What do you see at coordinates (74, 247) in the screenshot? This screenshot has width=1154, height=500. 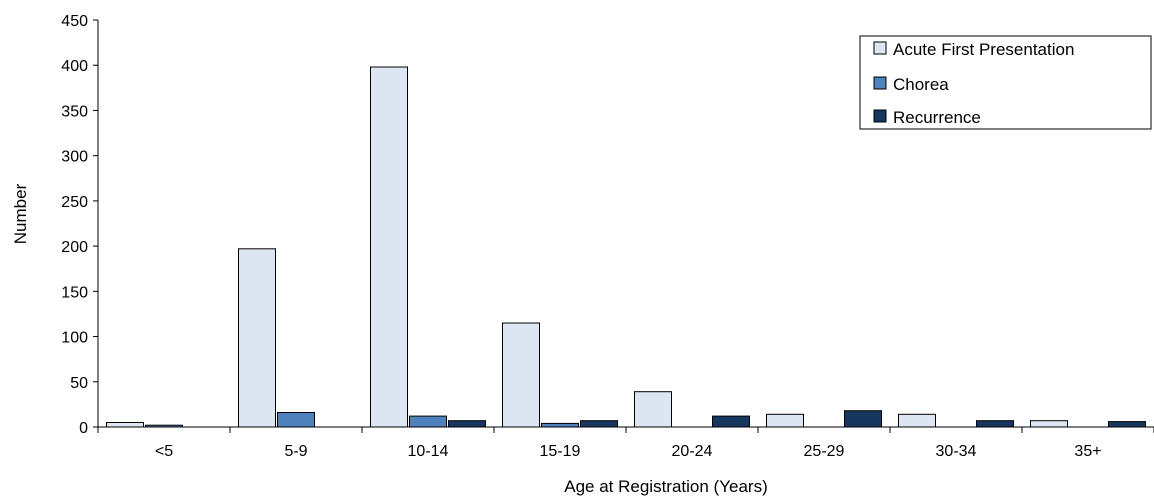 I see `y-tick-label: 200` at bounding box center [74, 247].